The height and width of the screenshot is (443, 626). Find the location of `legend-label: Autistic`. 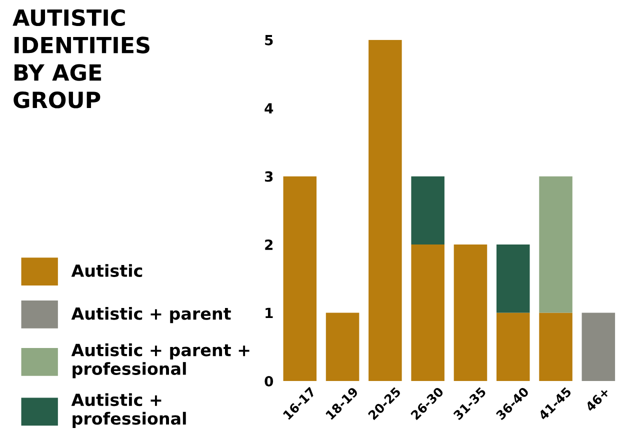

legend-label: Autistic is located at coordinates (106, 270).